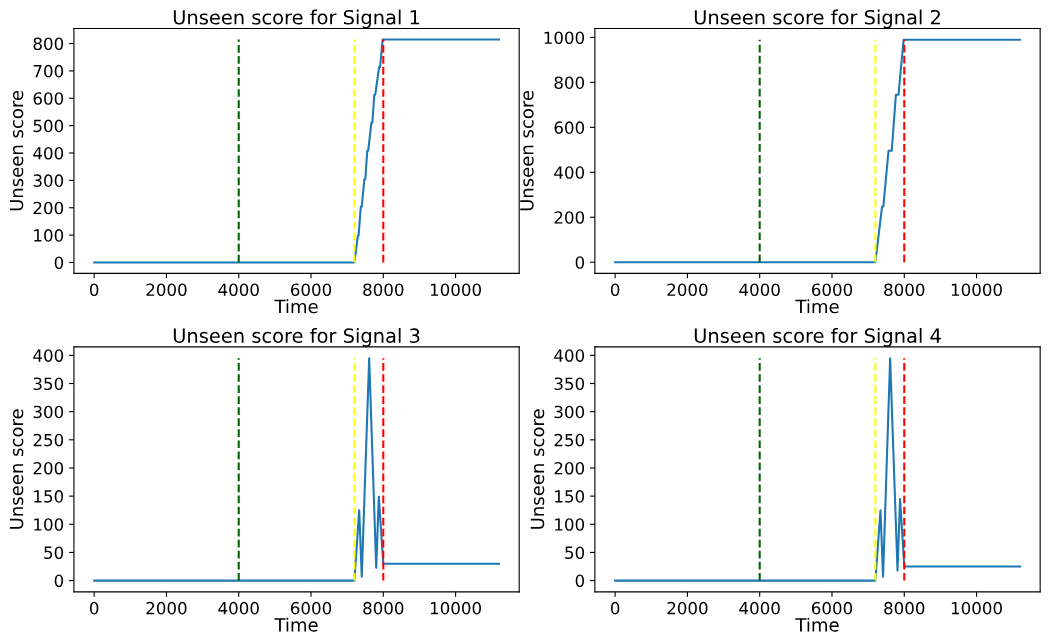  What do you see at coordinates (817, 337) in the screenshot?
I see `chart-title: Unseen score for Signal 4` at bounding box center [817, 337].